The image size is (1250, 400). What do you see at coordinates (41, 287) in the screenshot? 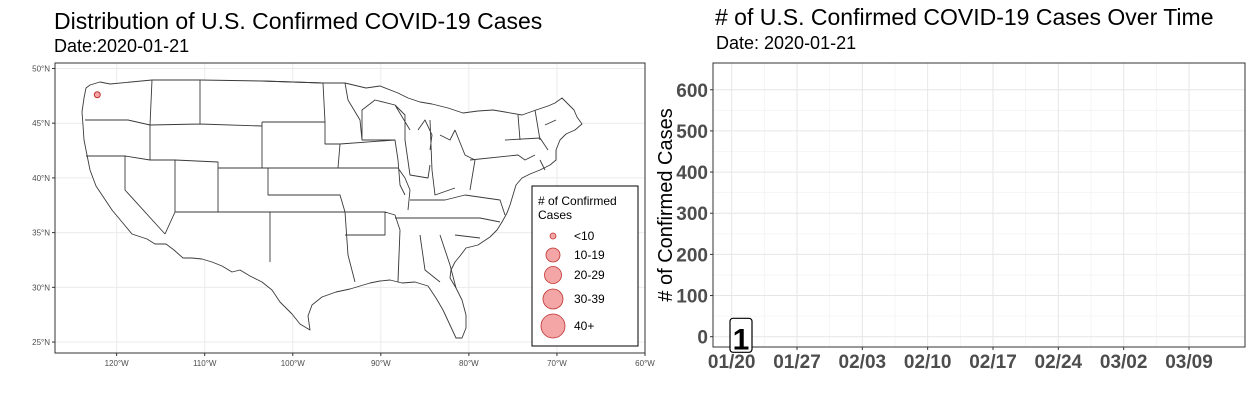
I see `map-y-tick-label: 30°N` at bounding box center [41, 287].